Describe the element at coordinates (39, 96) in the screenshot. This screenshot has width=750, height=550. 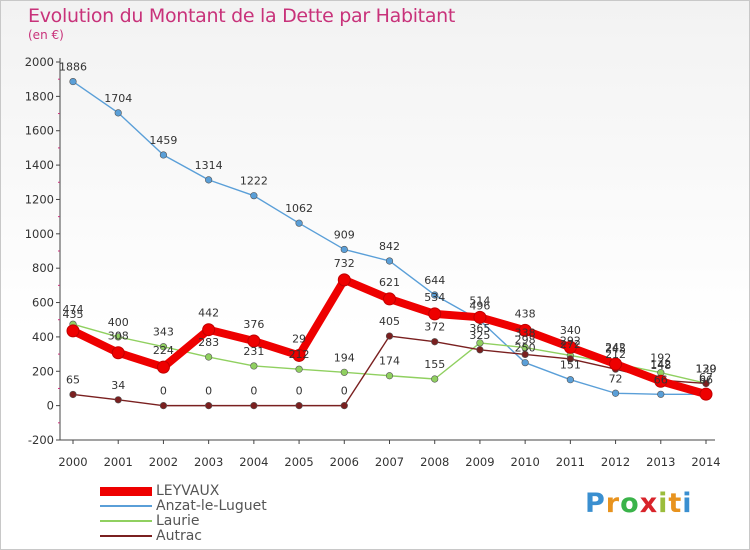
I see `y-tick-label: 1800` at that location.